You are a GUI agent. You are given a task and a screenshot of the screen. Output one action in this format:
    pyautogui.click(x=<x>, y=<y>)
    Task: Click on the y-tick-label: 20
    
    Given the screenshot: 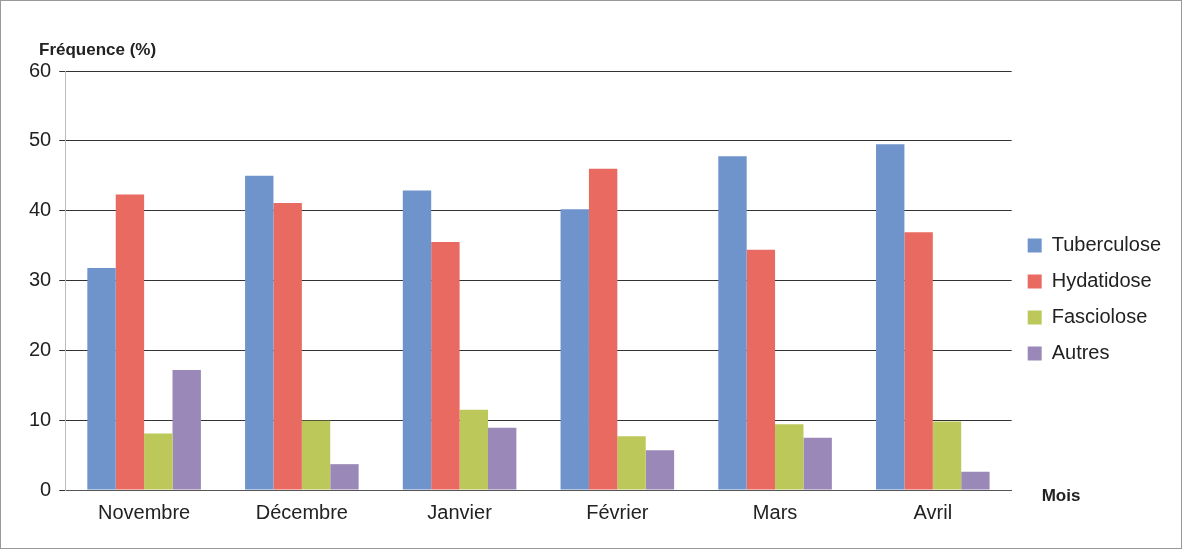 What is the action you would take?
    pyautogui.click(x=40, y=348)
    